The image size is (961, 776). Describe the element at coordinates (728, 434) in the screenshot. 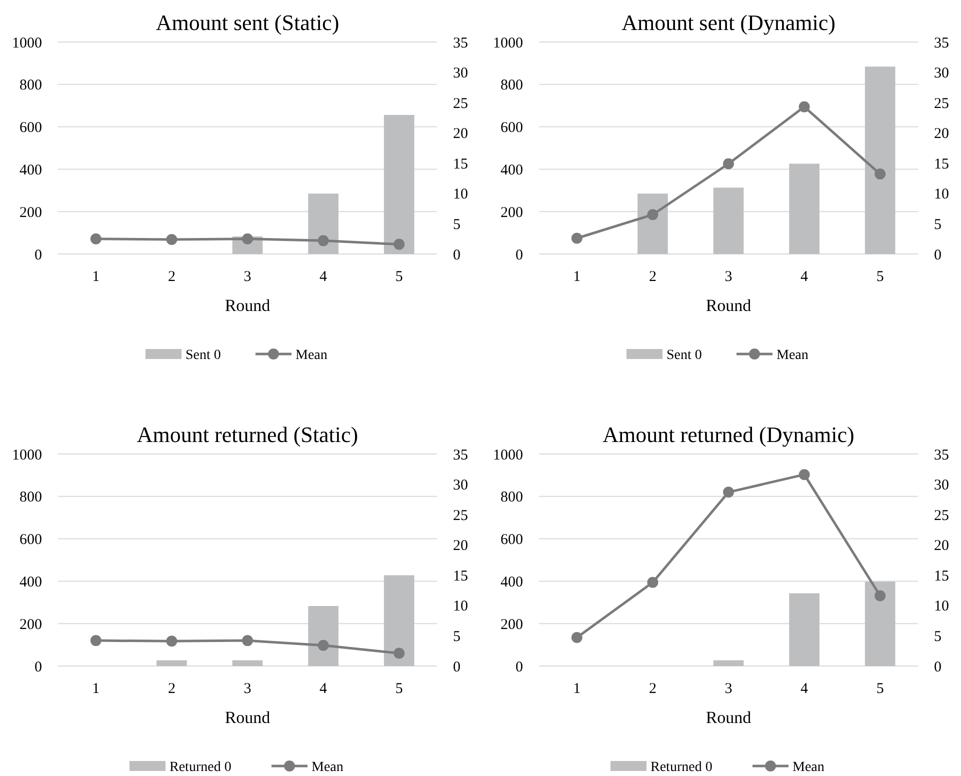

I see `chart-title: Amount returned (Dynamic)` at that location.